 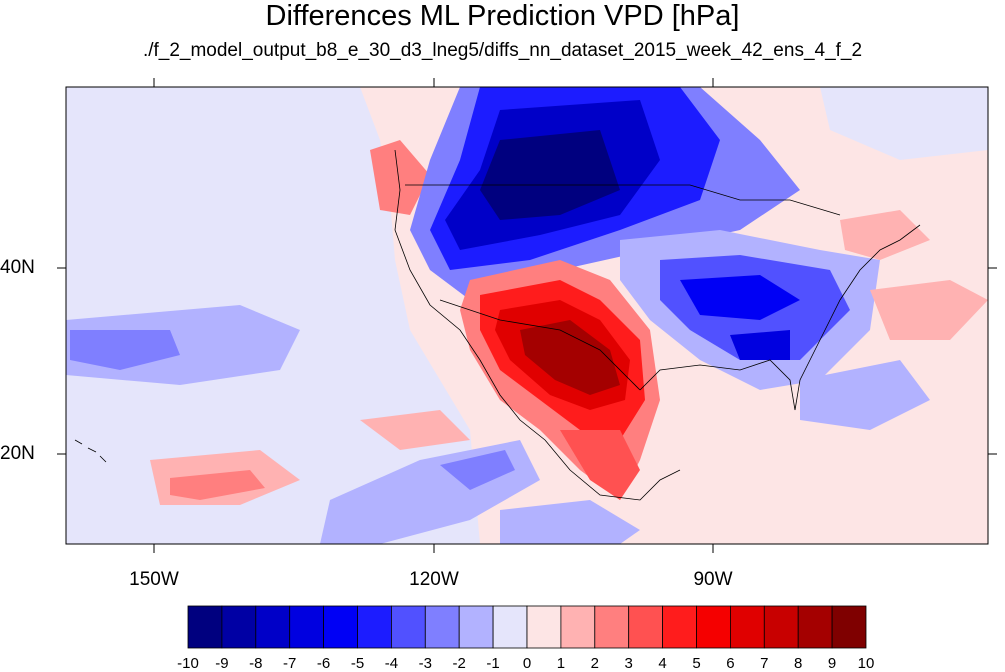 I want to click on colorbar-tick-label: -1, so click(x=493, y=663).